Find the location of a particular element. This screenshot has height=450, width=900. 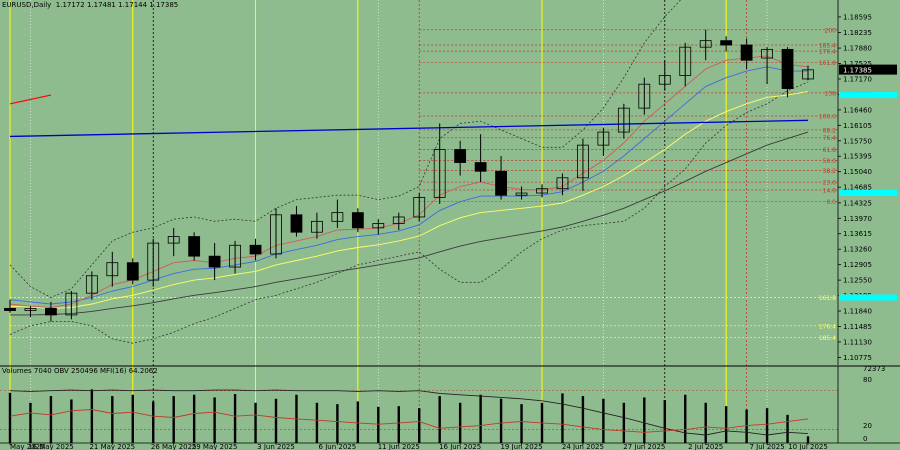

indicator-axis-label: 20 is located at coordinates (867, 426).